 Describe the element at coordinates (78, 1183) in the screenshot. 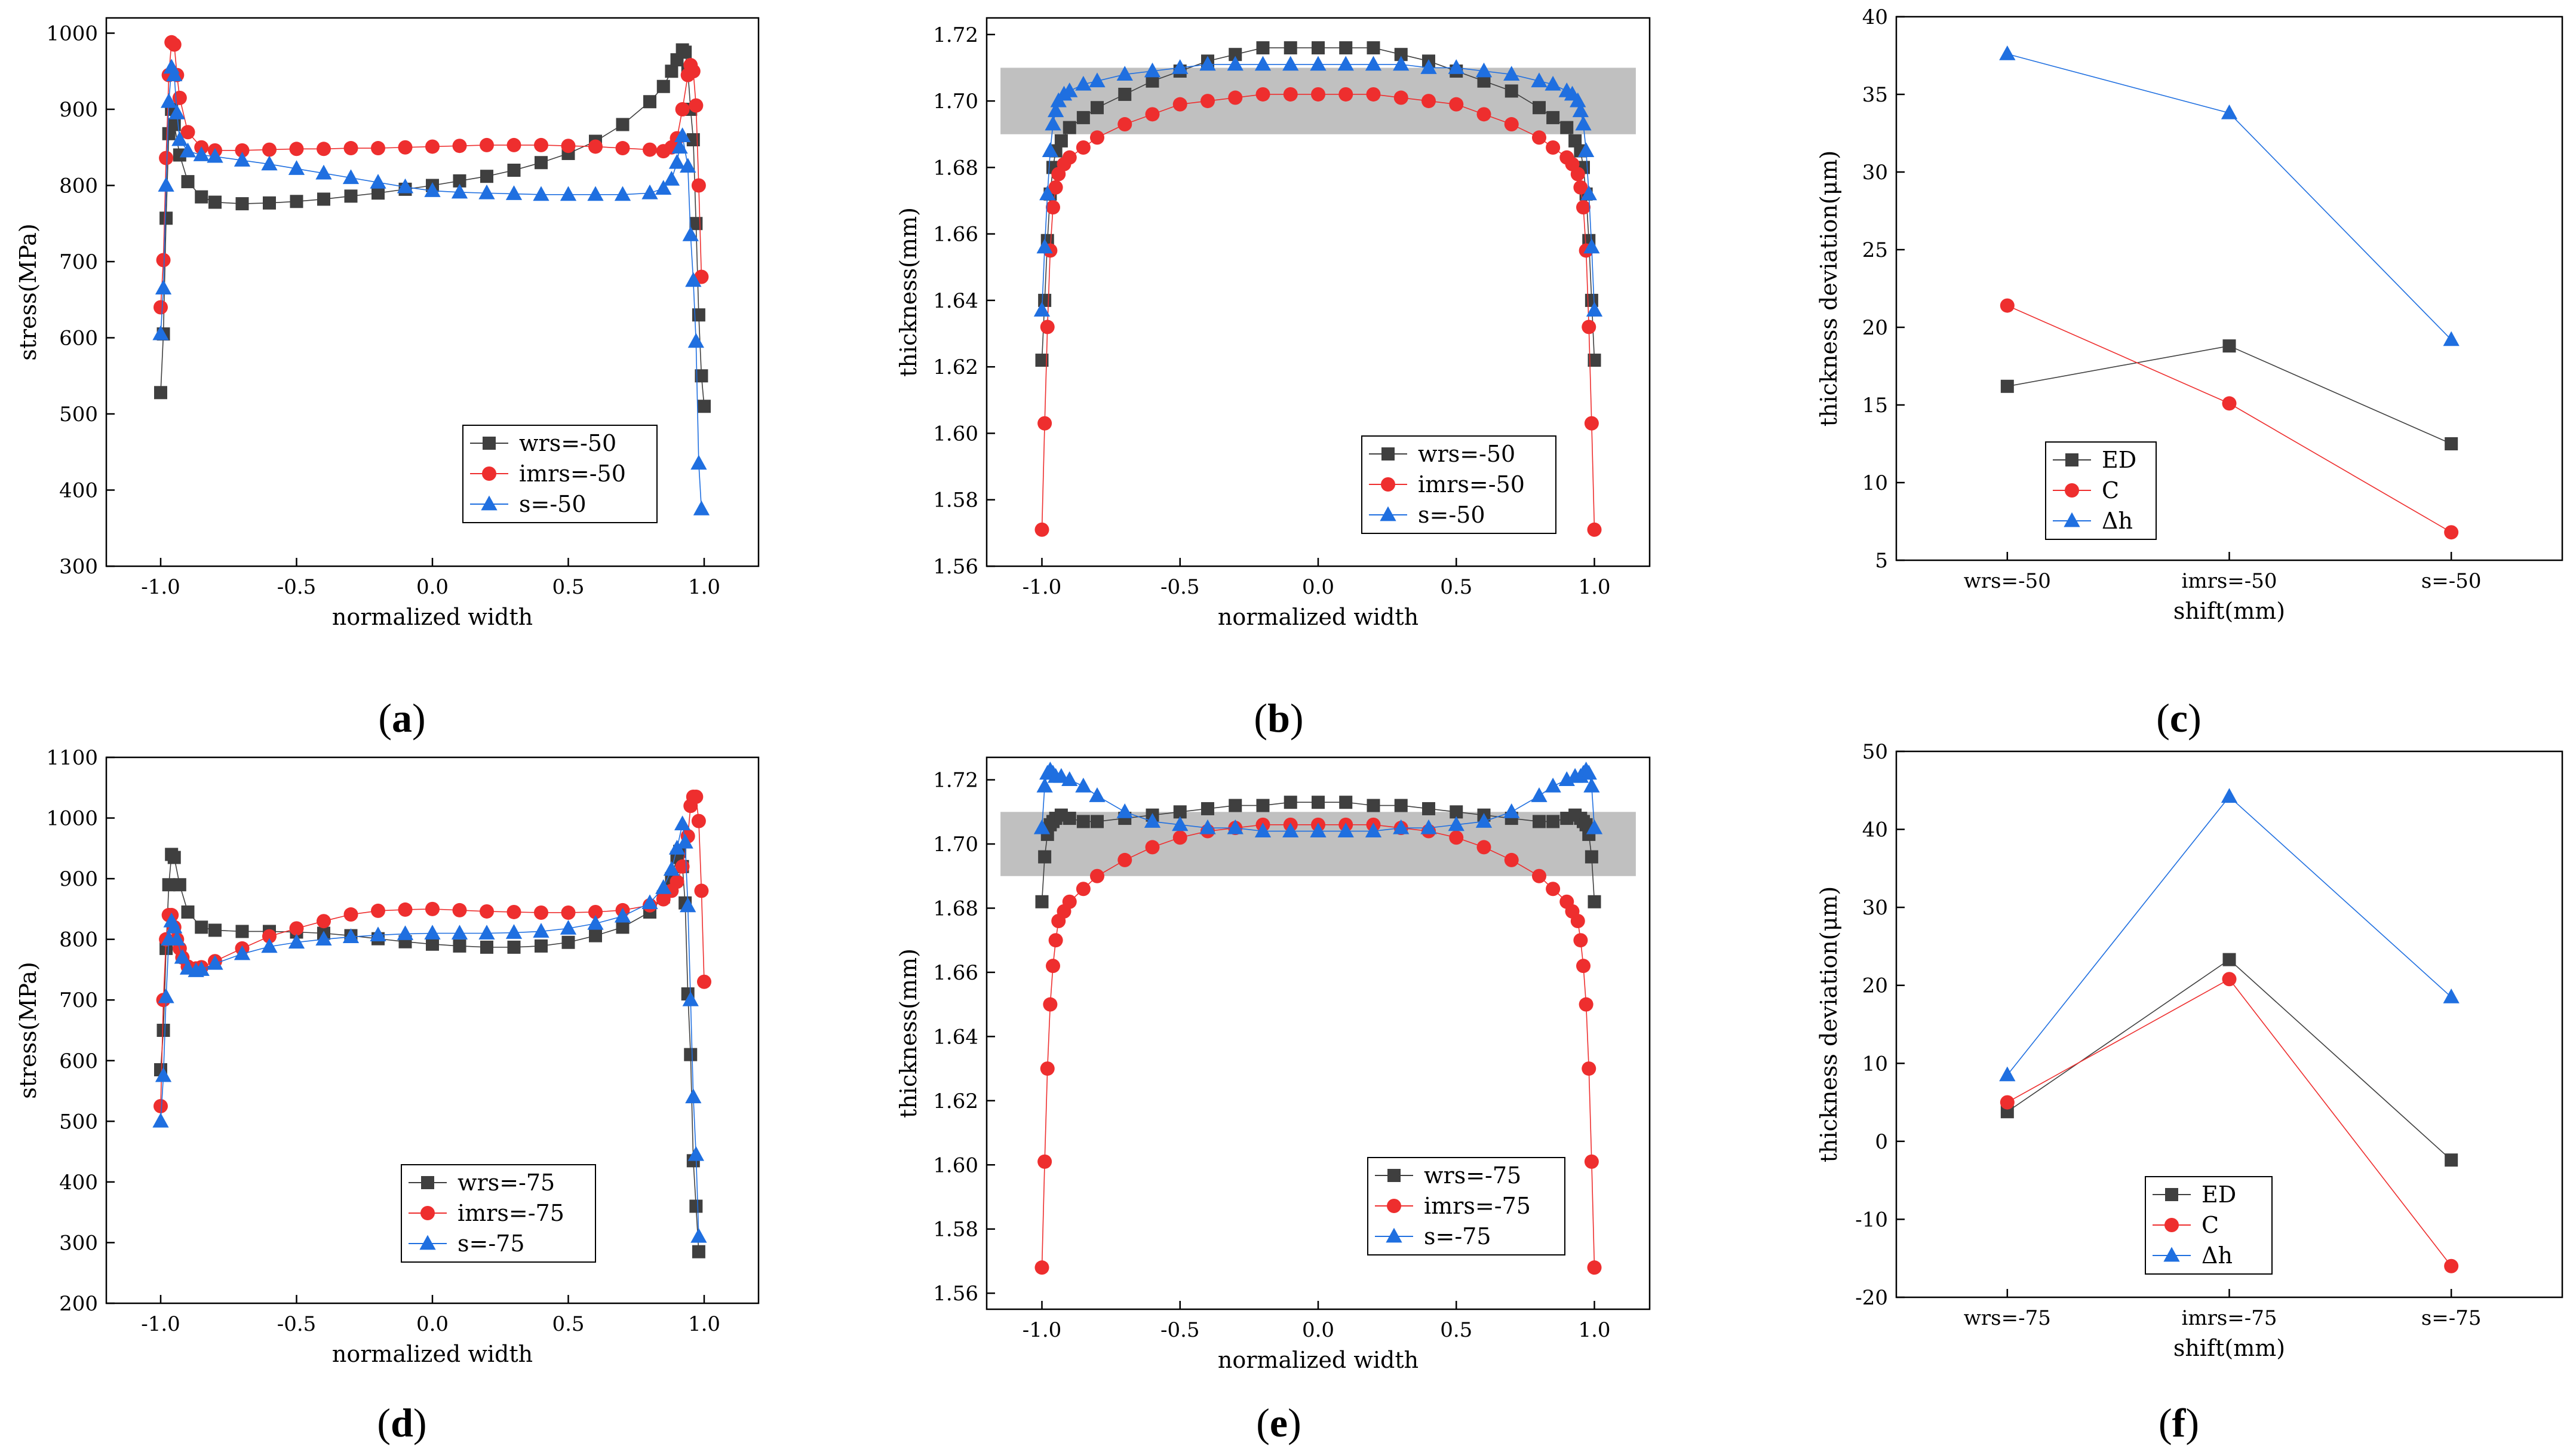

I see `y-tick-label: 400` at that location.